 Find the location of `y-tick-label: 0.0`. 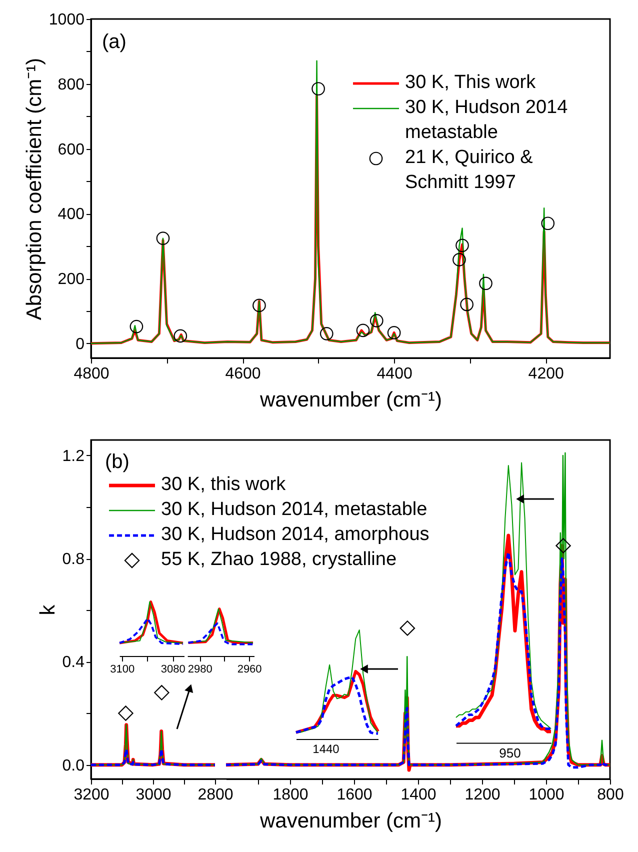

y-tick-label: 0.0 is located at coordinates (73, 765).